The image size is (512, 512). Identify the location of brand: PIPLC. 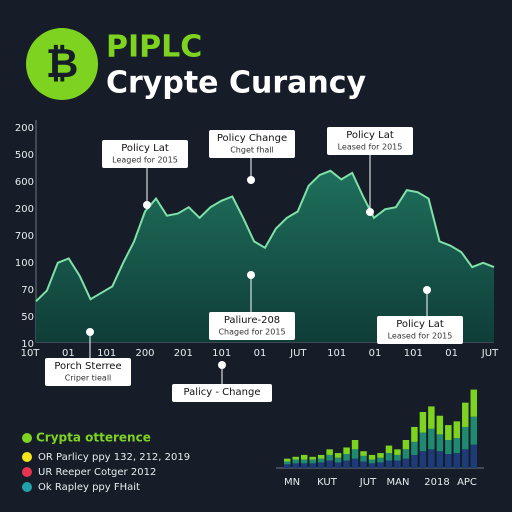
(154, 47).